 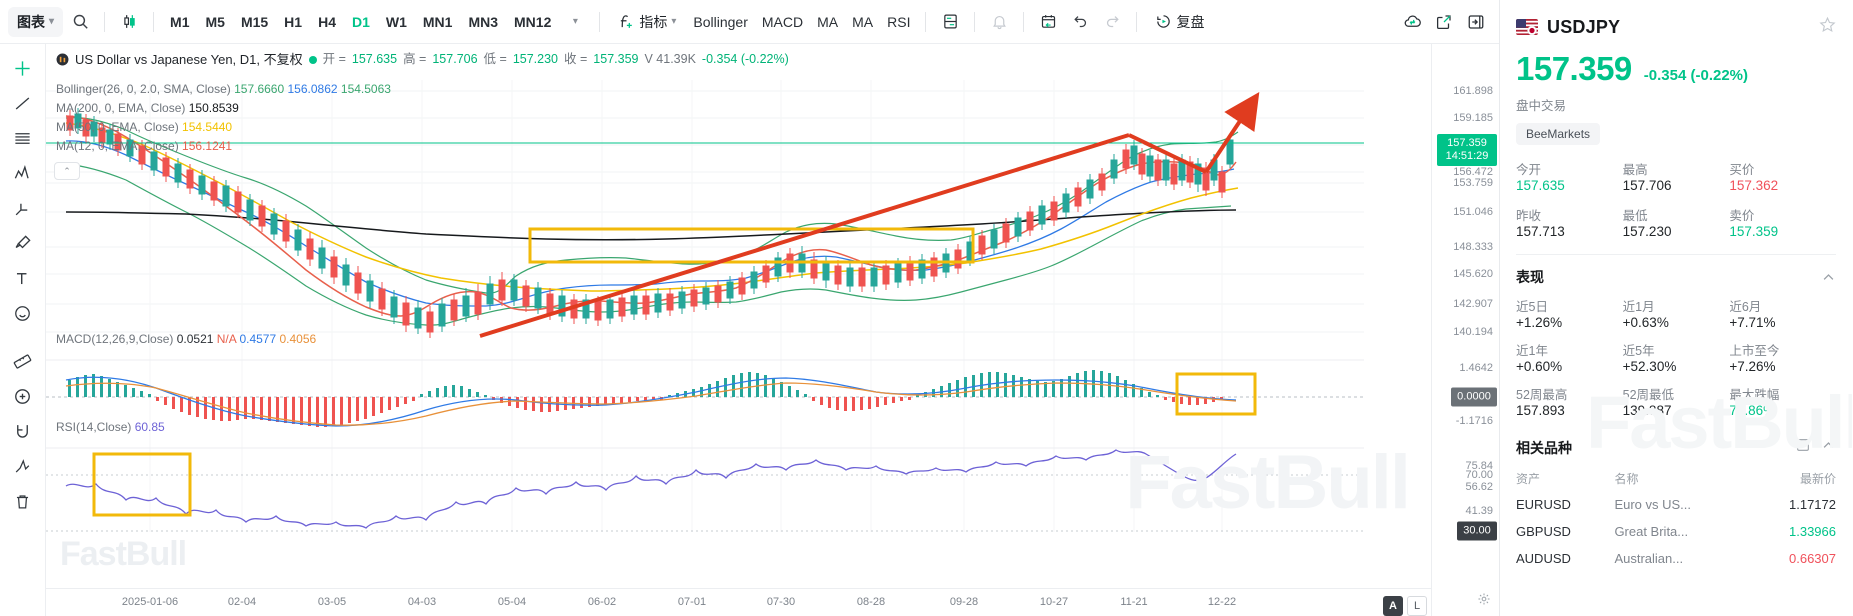 What do you see at coordinates (1676, 225) in the screenshot?
I see `stat-cell: 最低 157.230` at bounding box center [1676, 225].